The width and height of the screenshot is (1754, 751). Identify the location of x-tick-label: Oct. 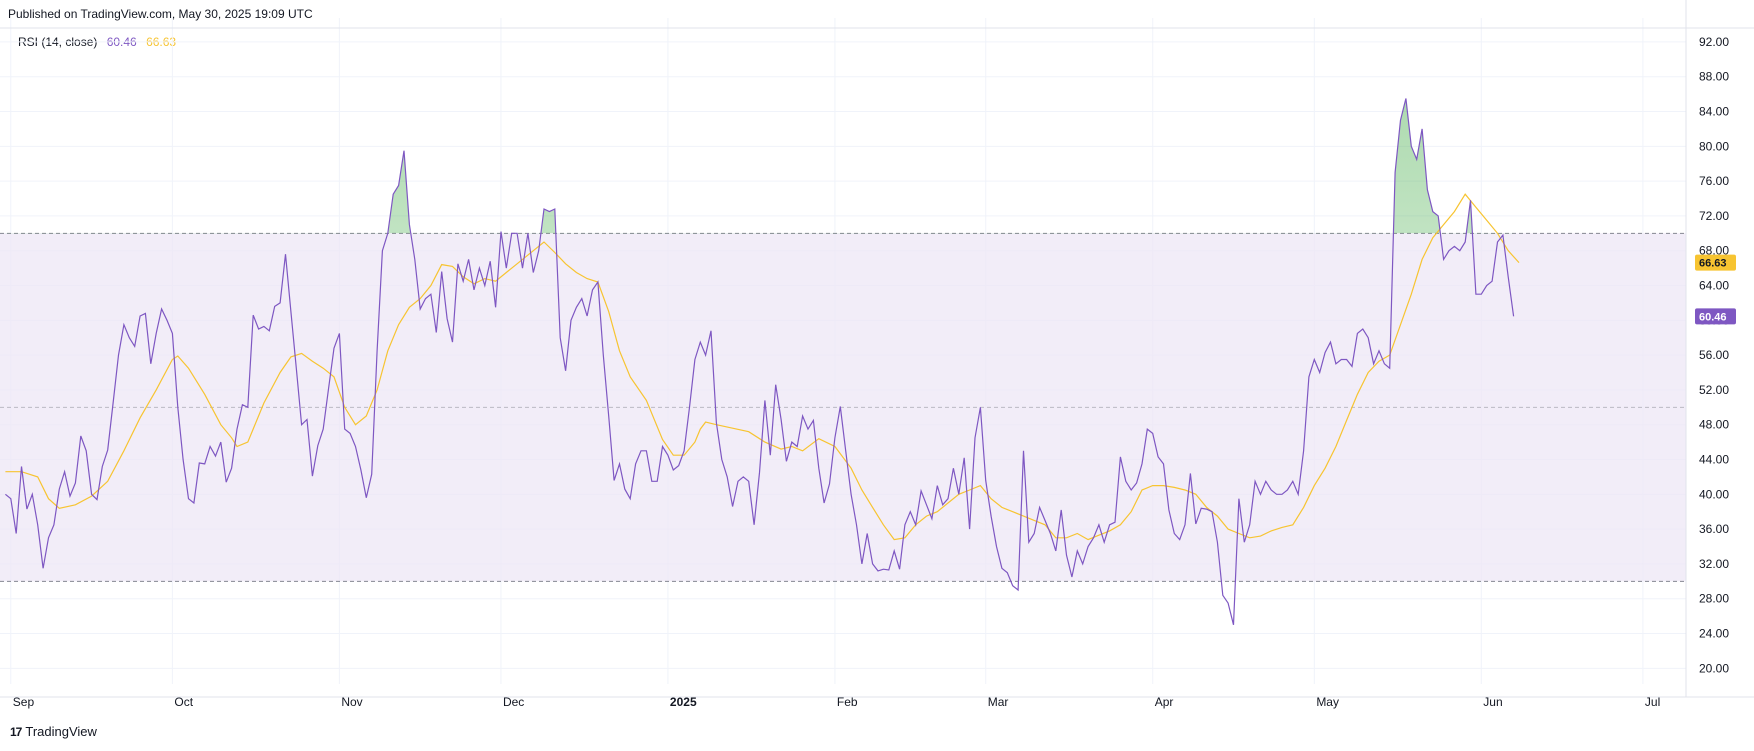
(183, 702).